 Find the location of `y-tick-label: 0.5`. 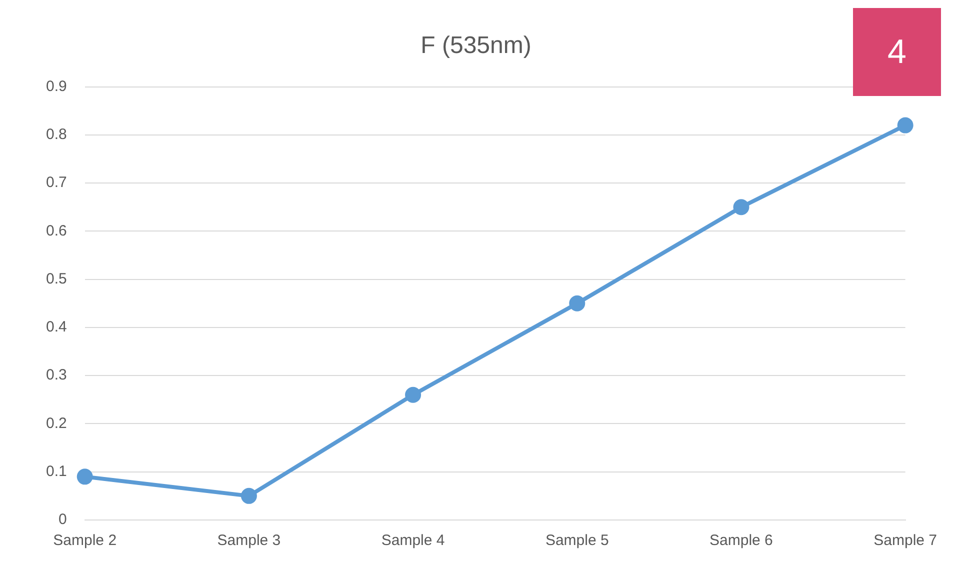

y-tick-label: 0.5 is located at coordinates (56, 279).